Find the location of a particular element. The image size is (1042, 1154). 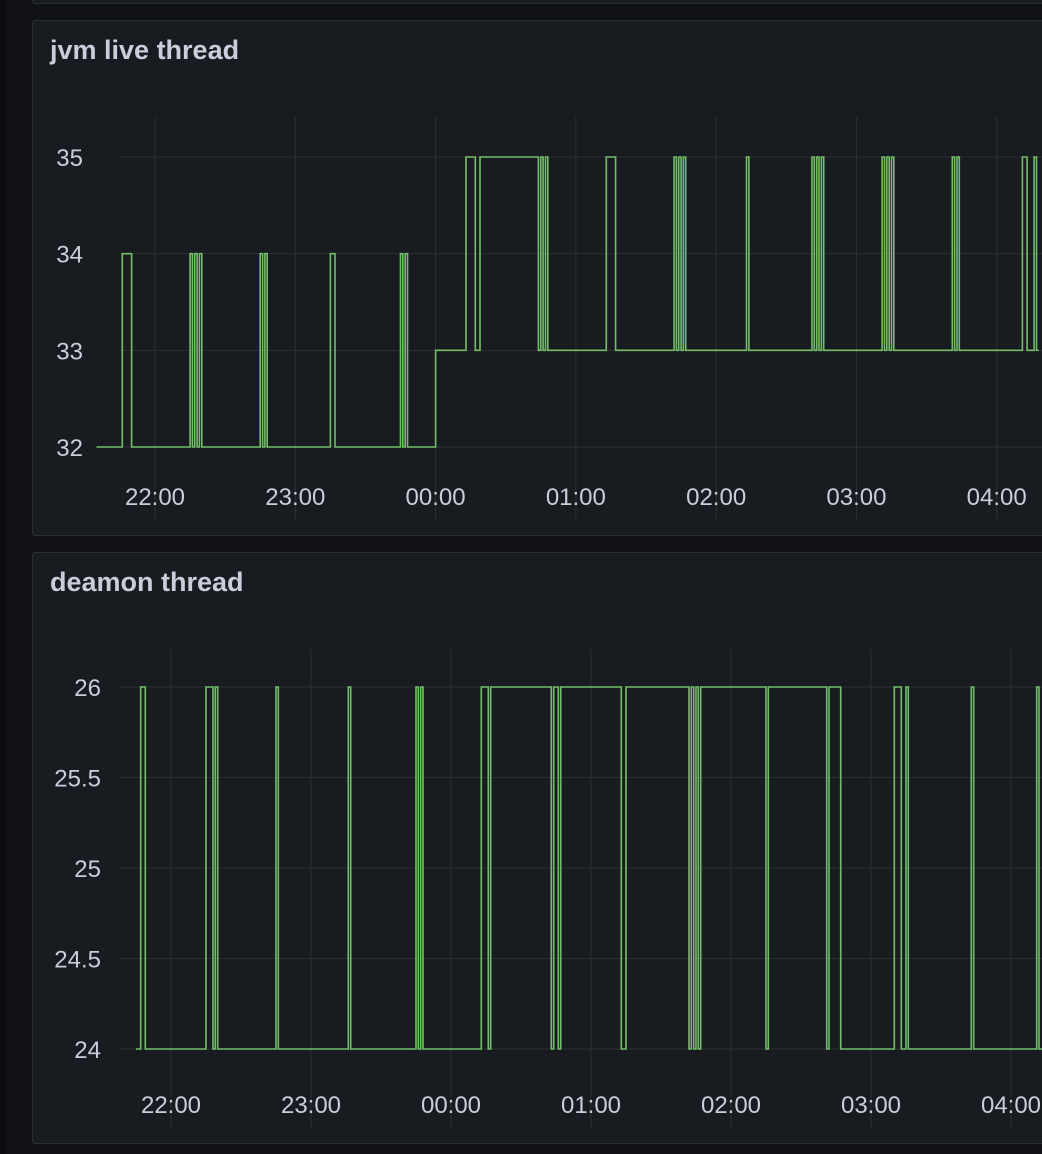

y-tick-label: 25.5 is located at coordinates (77, 779).